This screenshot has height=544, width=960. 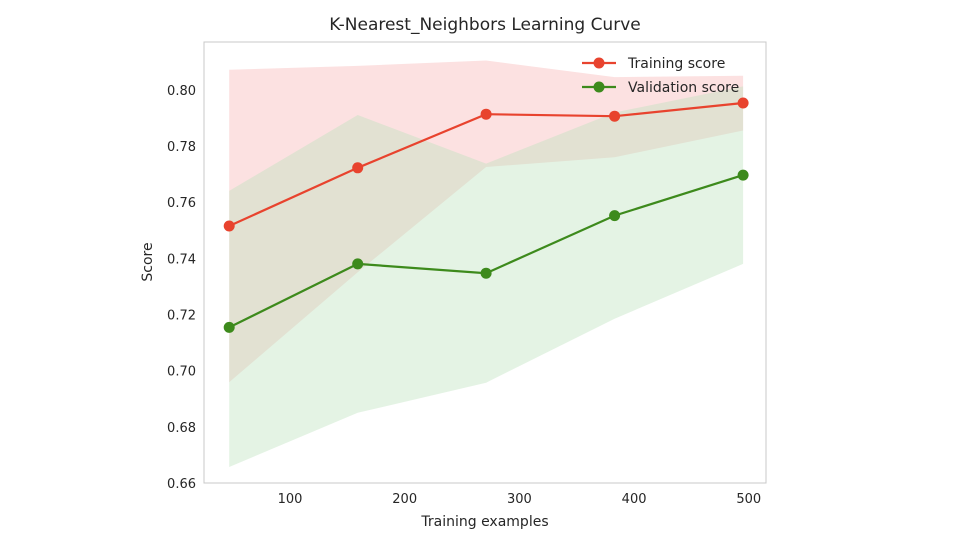 What do you see at coordinates (404, 499) in the screenshot?
I see `x-tick-label: 200` at bounding box center [404, 499].